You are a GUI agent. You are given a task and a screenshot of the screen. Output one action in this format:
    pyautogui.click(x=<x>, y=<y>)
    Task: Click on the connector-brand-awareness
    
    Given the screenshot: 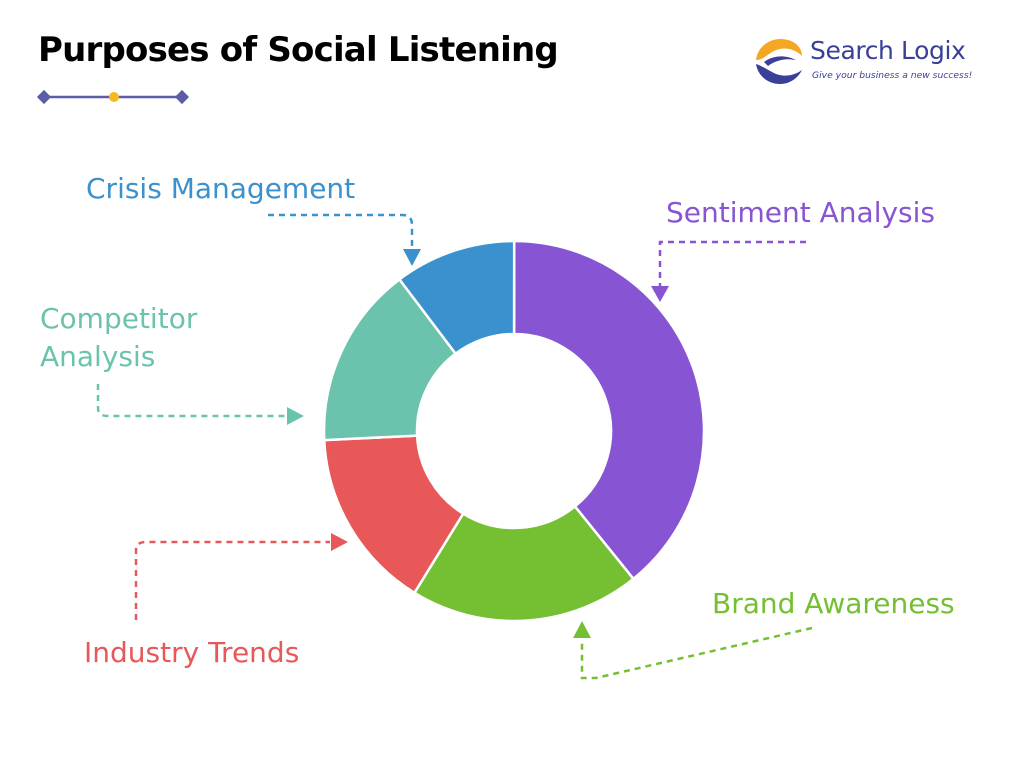 What is the action you would take?
    pyautogui.click(x=696, y=653)
    